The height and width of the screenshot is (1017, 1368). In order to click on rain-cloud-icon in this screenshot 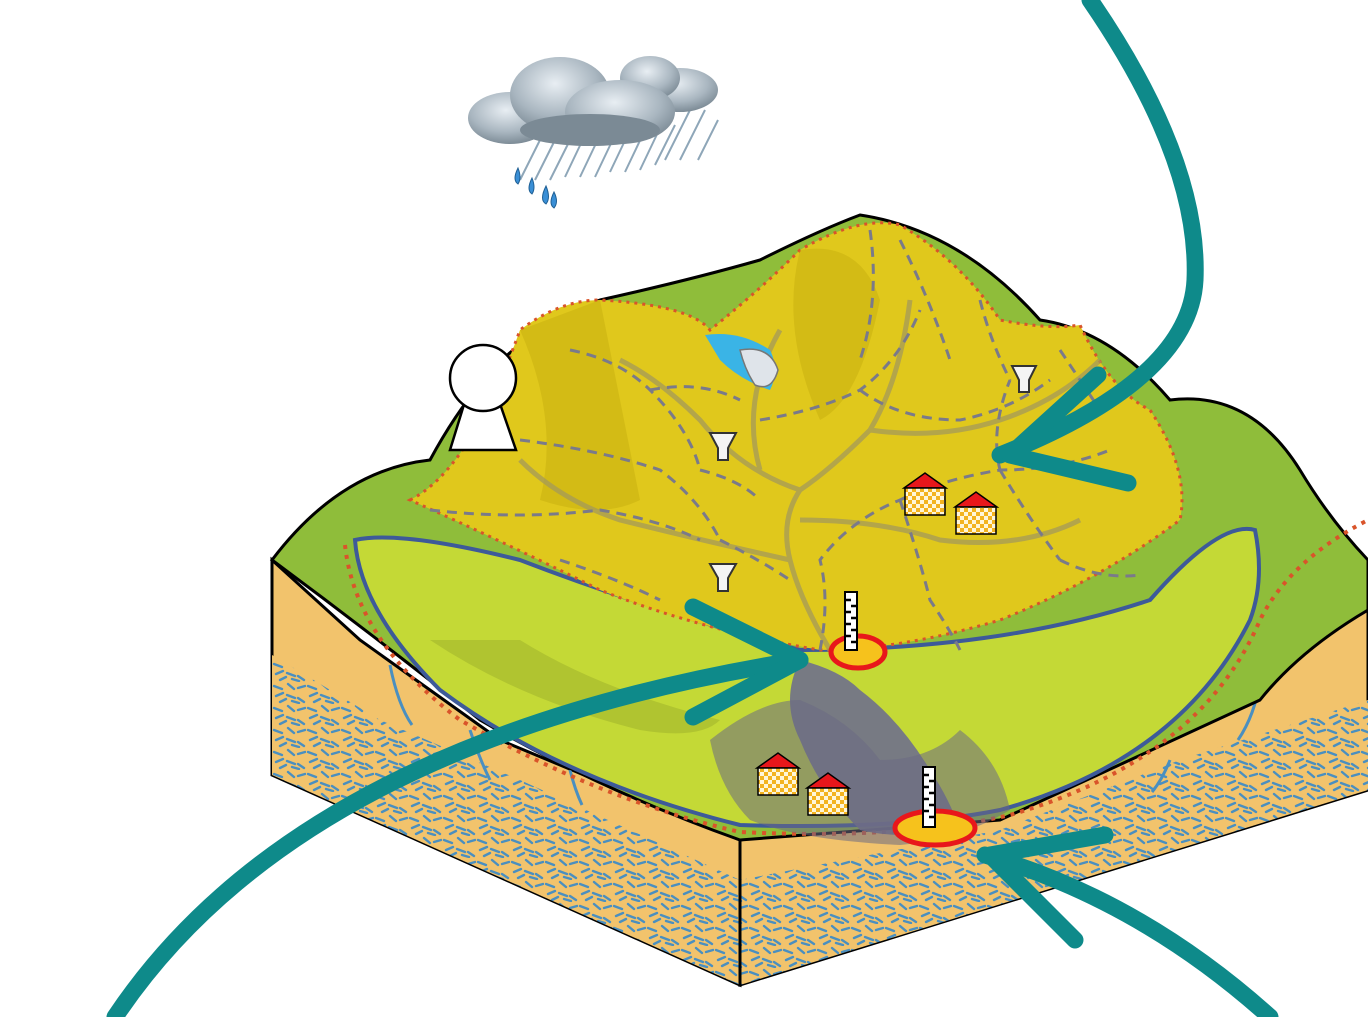, I will do `click(593, 132)`.